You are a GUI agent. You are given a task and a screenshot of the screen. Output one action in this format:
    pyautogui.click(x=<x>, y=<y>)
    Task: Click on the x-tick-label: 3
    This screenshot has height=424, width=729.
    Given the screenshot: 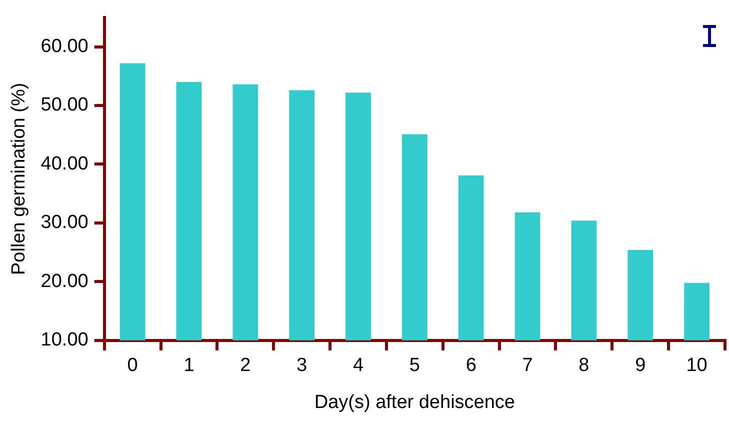 What is the action you would take?
    pyautogui.click(x=302, y=365)
    